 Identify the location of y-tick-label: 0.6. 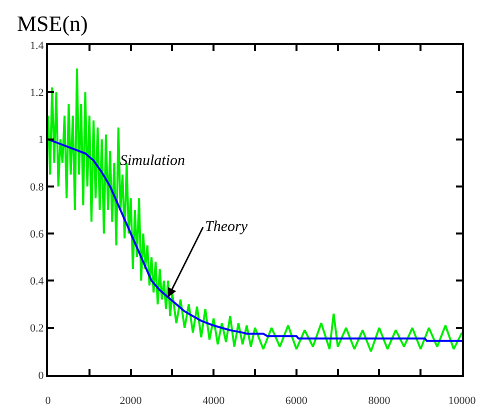
(37, 234).